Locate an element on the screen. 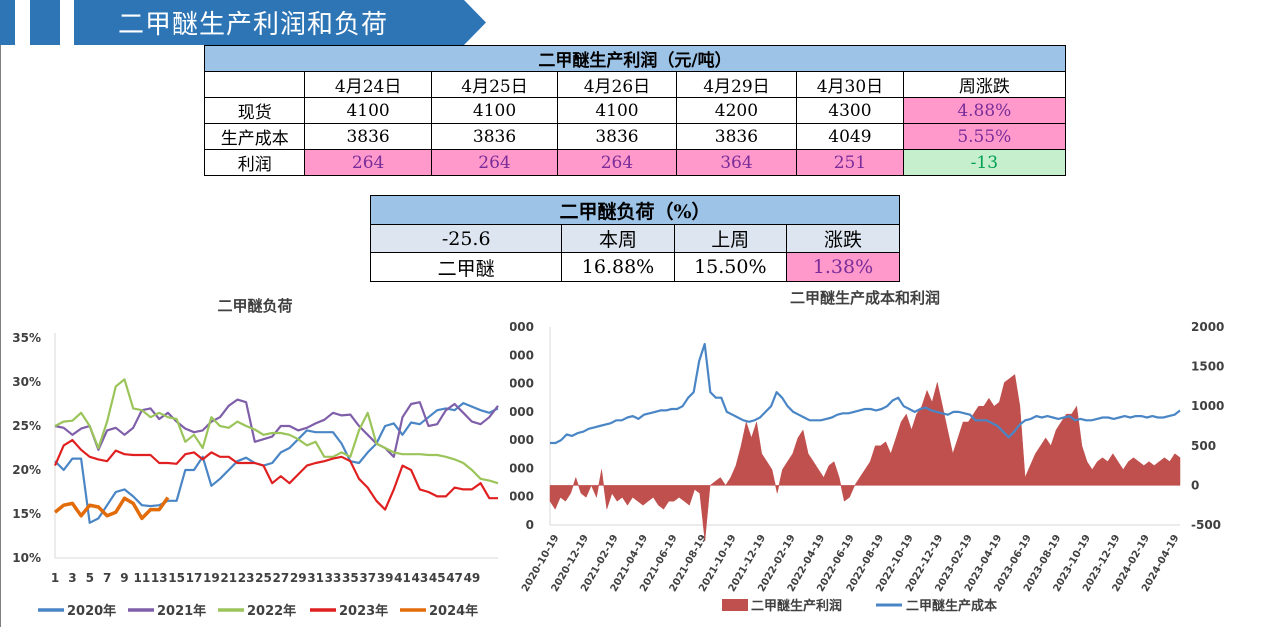 Image resolution: width=1265 pixels, height=627 pixels. chart-title: 二甲醚负荷 is located at coordinates (254, 306).